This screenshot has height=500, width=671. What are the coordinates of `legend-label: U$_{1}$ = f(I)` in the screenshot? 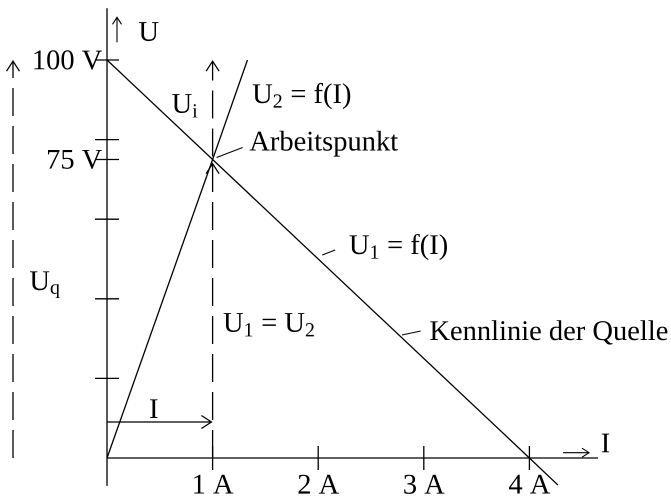 It's located at (398, 247).